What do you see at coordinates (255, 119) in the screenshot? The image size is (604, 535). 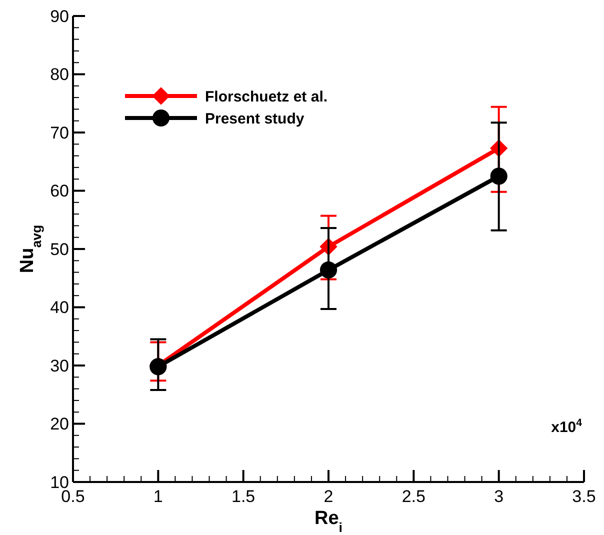 I see `legend-label: Present study` at bounding box center [255, 119].